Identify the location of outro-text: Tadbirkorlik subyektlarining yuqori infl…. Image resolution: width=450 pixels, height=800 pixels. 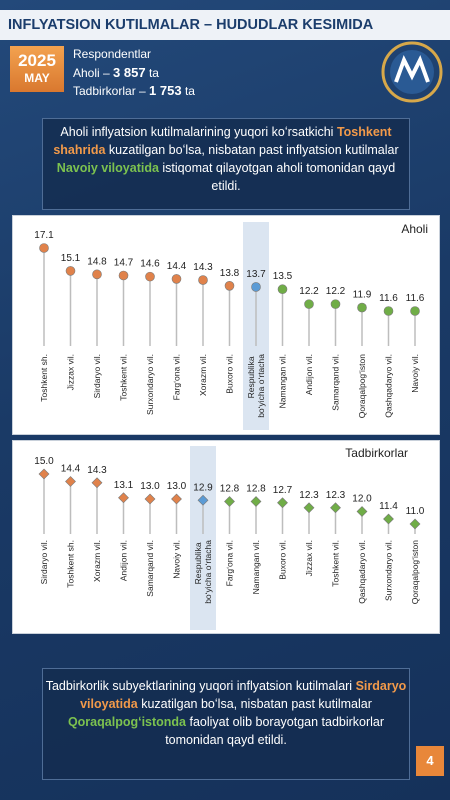
(226, 724).